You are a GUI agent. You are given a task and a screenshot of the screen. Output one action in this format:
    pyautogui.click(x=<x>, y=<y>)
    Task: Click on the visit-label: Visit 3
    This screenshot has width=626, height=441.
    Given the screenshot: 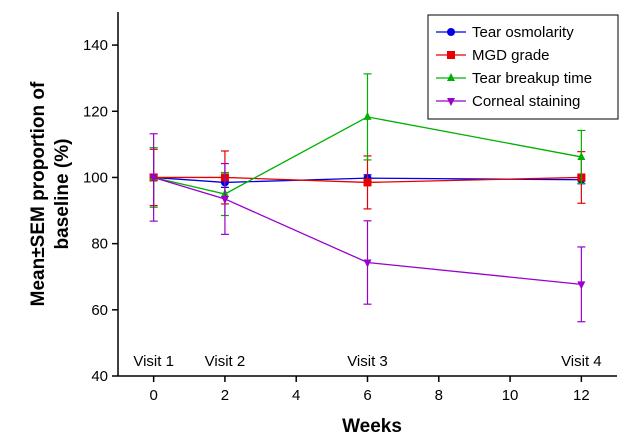 What is the action you would take?
    pyautogui.click(x=367, y=361)
    